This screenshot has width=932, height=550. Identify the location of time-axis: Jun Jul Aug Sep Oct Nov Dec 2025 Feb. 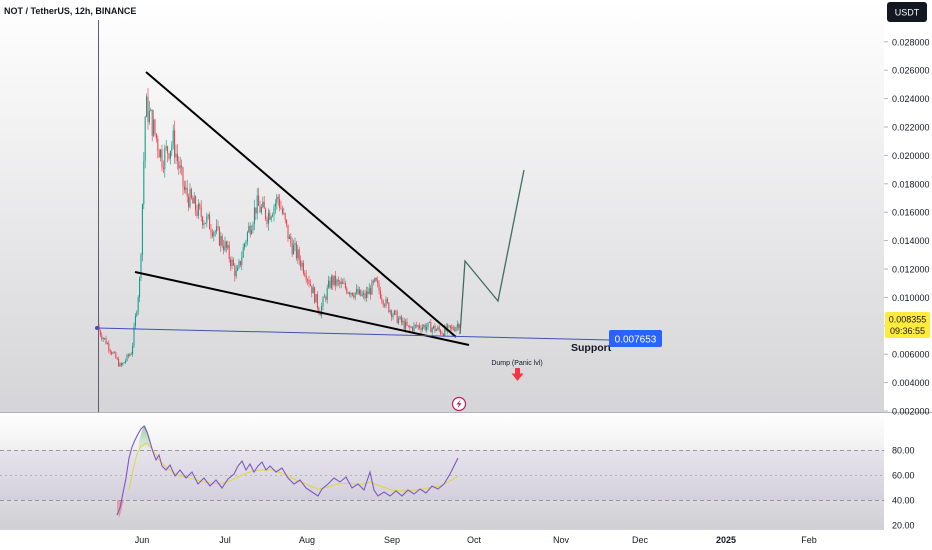
(476, 540).